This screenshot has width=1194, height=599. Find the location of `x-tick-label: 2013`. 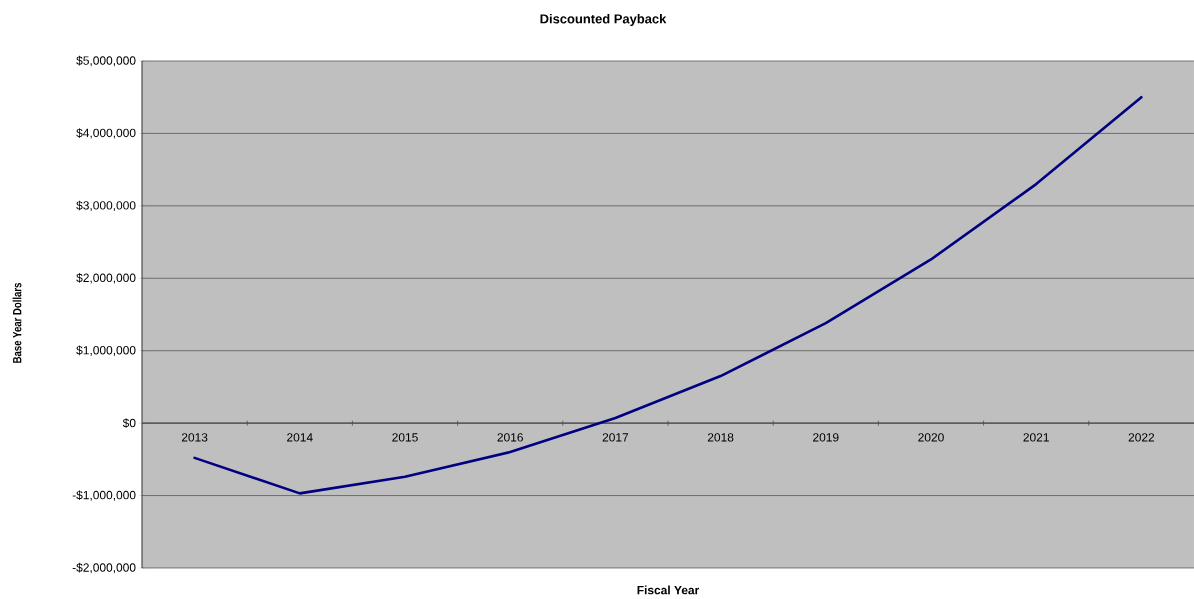

x-tick-label: 2013 is located at coordinates (194, 437).